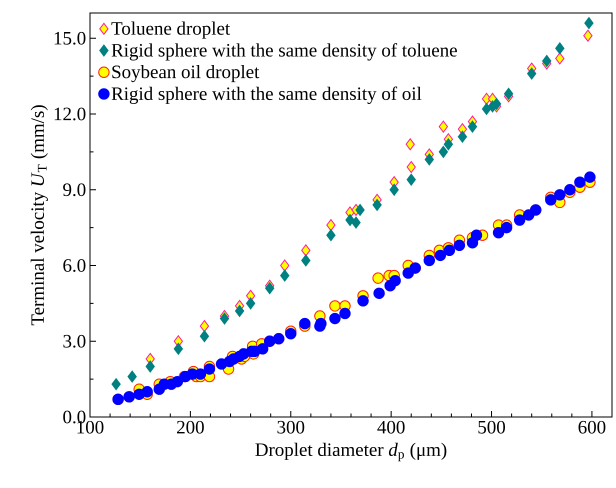 This screenshot has height=488, width=616. Describe the element at coordinates (350, 452) in the screenshot. I see `x-axis-title: Droplet diameter d$_{p}$ (μm)` at that location.